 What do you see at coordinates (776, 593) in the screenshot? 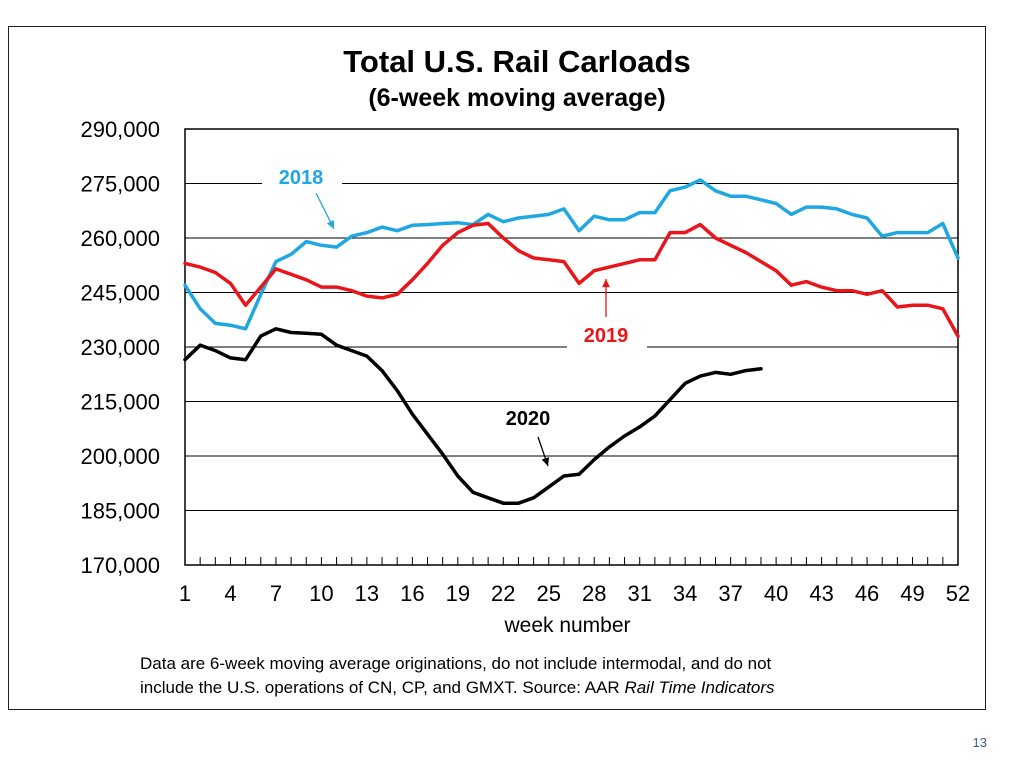
I see `x-tick-label: 40` at bounding box center [776, 593].